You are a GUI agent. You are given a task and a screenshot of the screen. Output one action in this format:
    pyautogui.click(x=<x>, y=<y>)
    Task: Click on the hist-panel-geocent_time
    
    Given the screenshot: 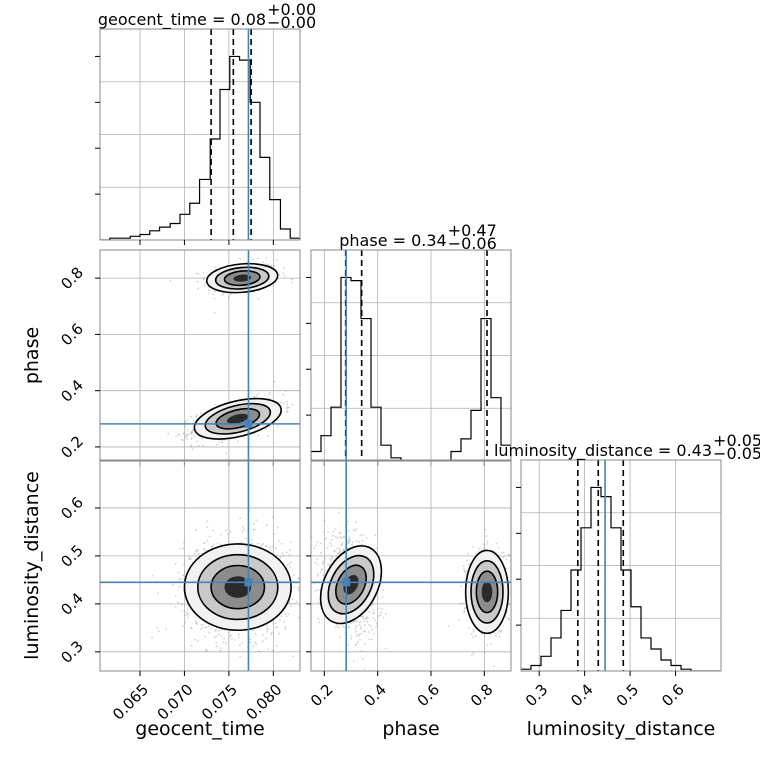 What is the action you would take?
    pyautogui.click(x=198, y=136)
    